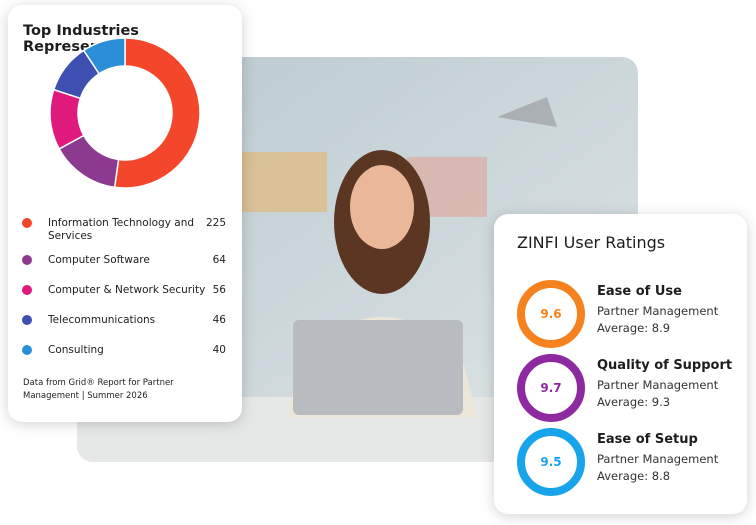 The height and width of the screenshot is (525, 756). I want to click on rating-rings: 9.6 9.7 9.5, so click(551, 388).